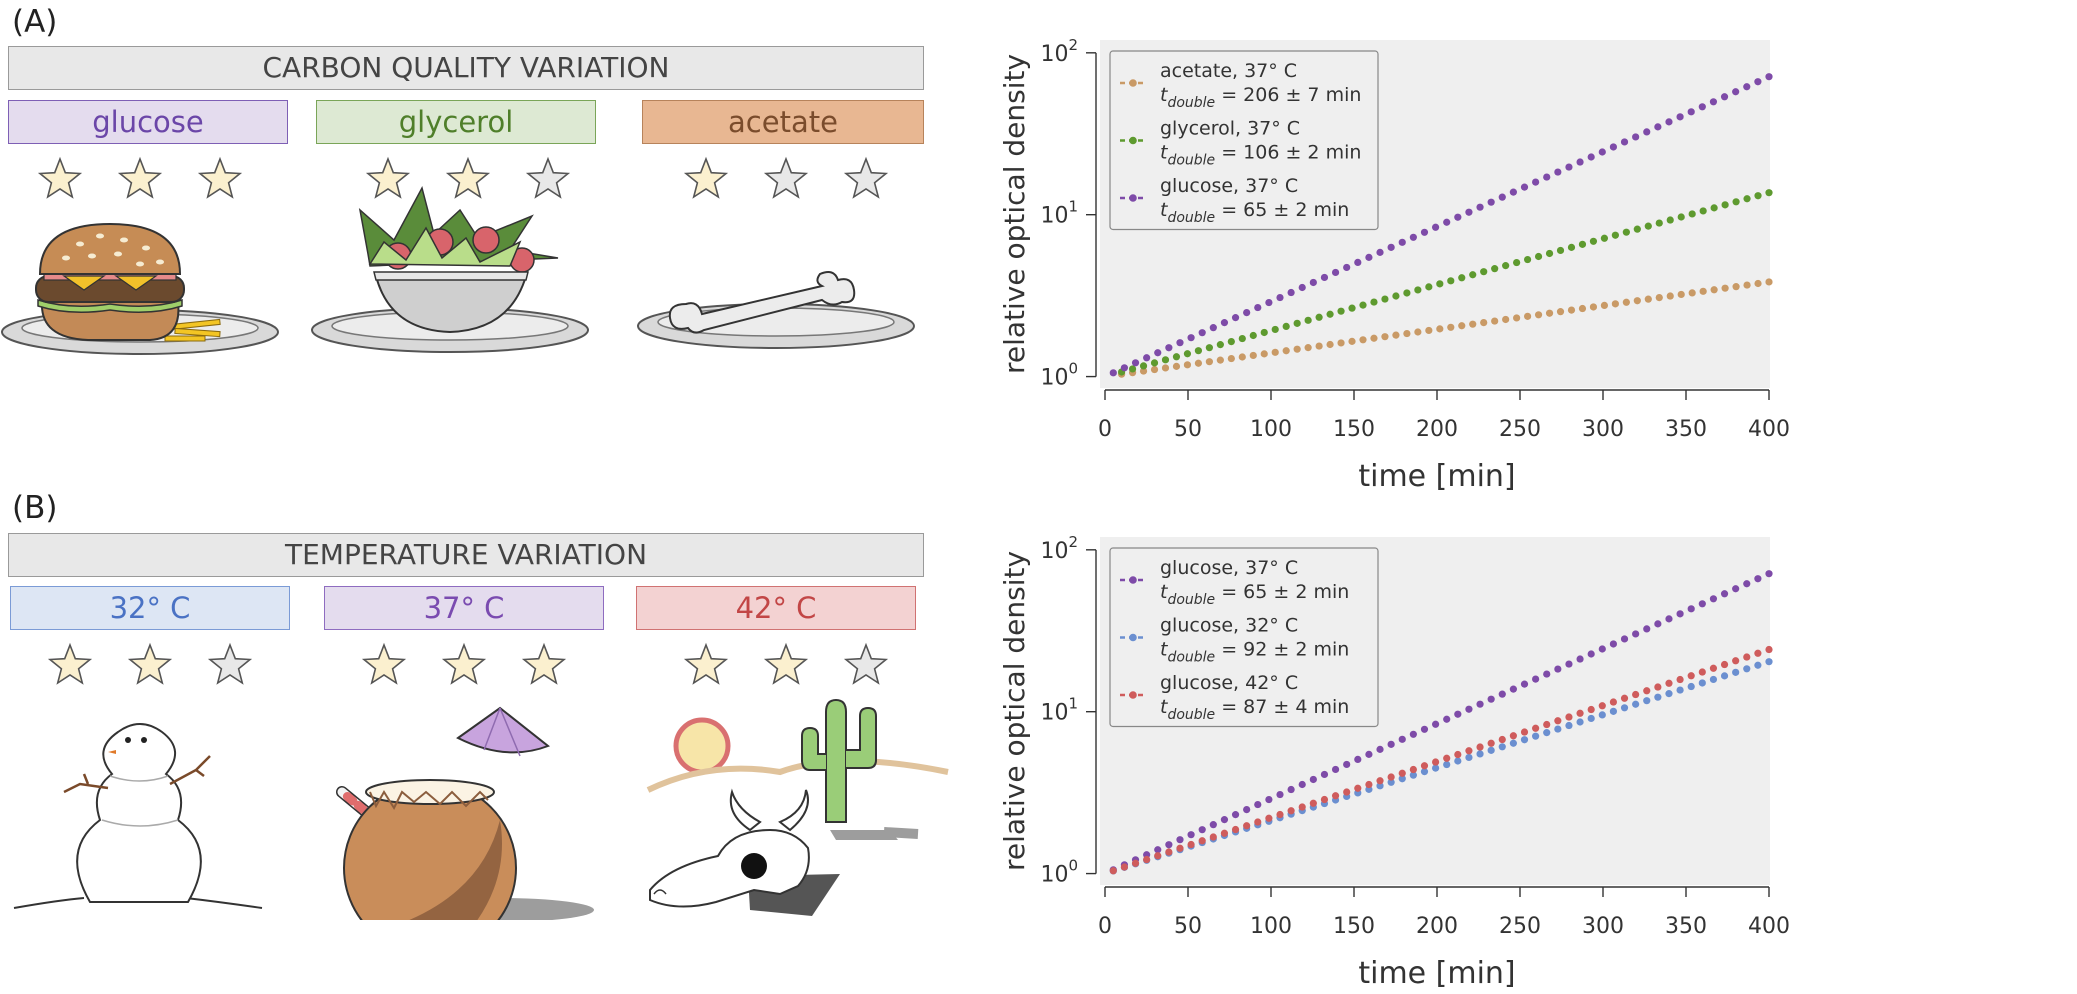 Image resolution: width=2077 pixels, height=994 pixels. I want to click on y-axis-title: relative optical density, so click(1014, 711).